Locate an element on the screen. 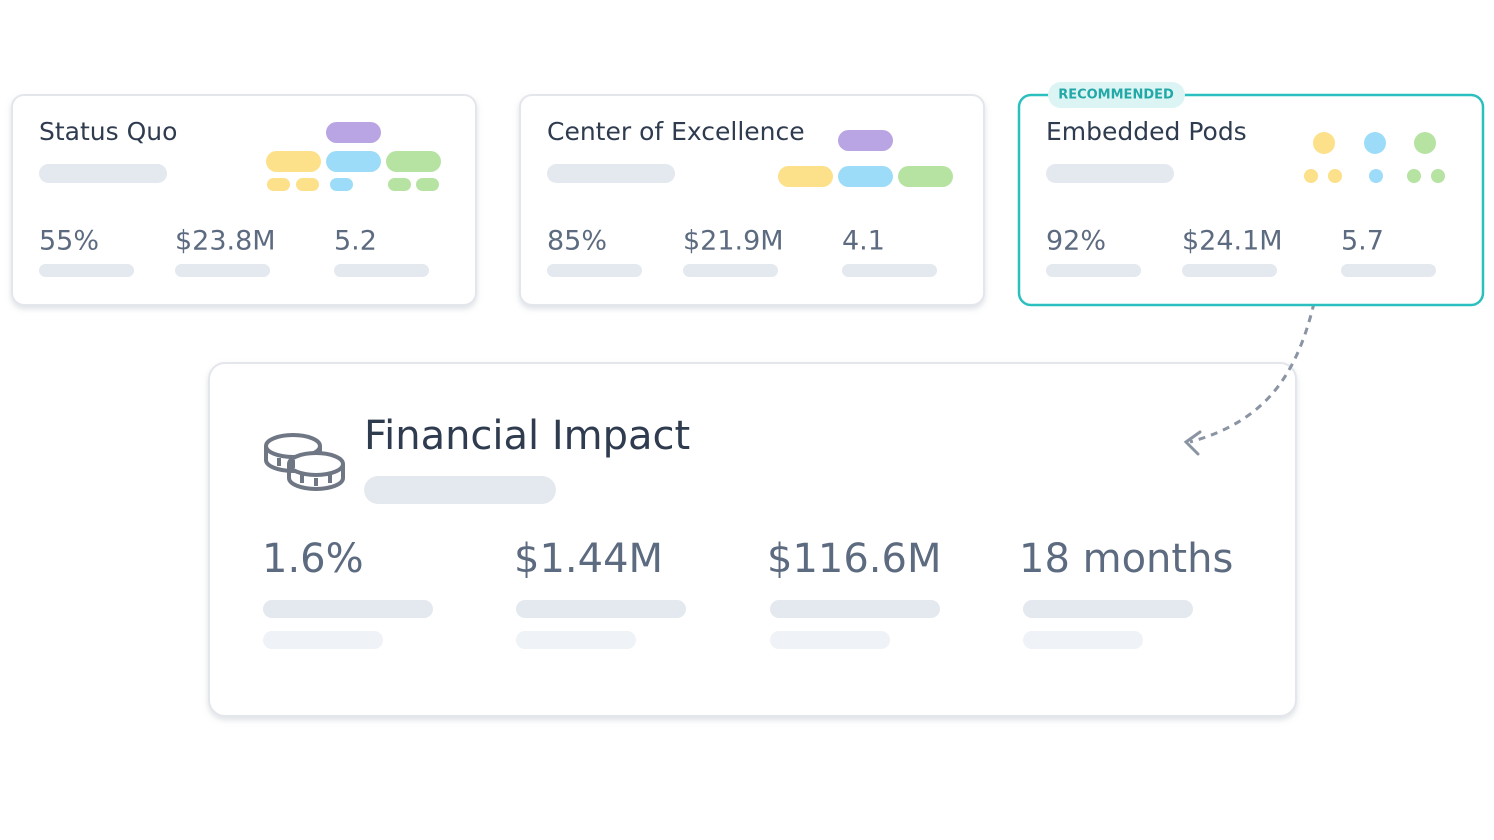  impact-title: Financial Impact is located at coordinates (527, 436).